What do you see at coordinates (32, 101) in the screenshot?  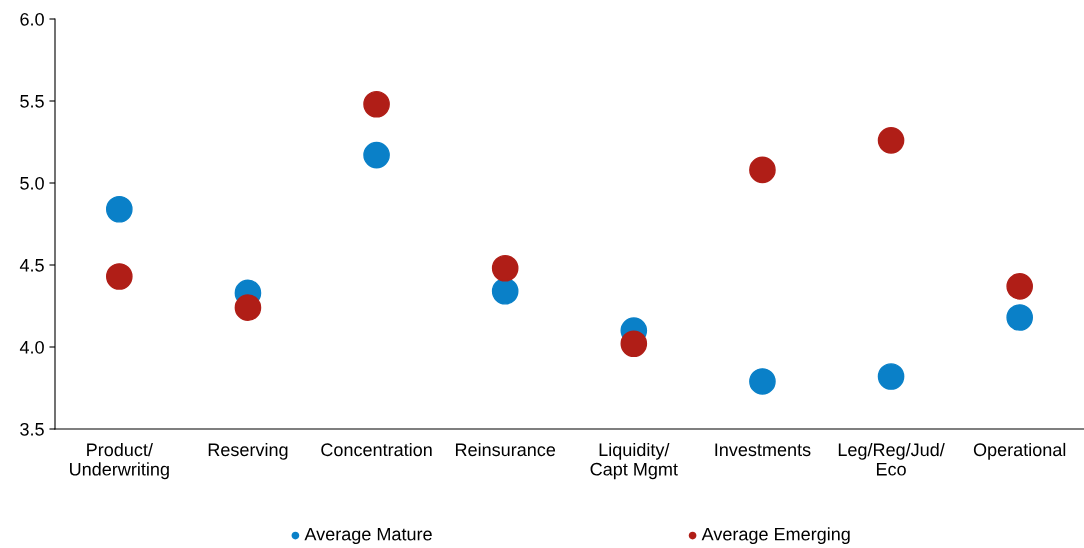 I see `y-tick-label: 5.5` at bounding box center [32, 101].